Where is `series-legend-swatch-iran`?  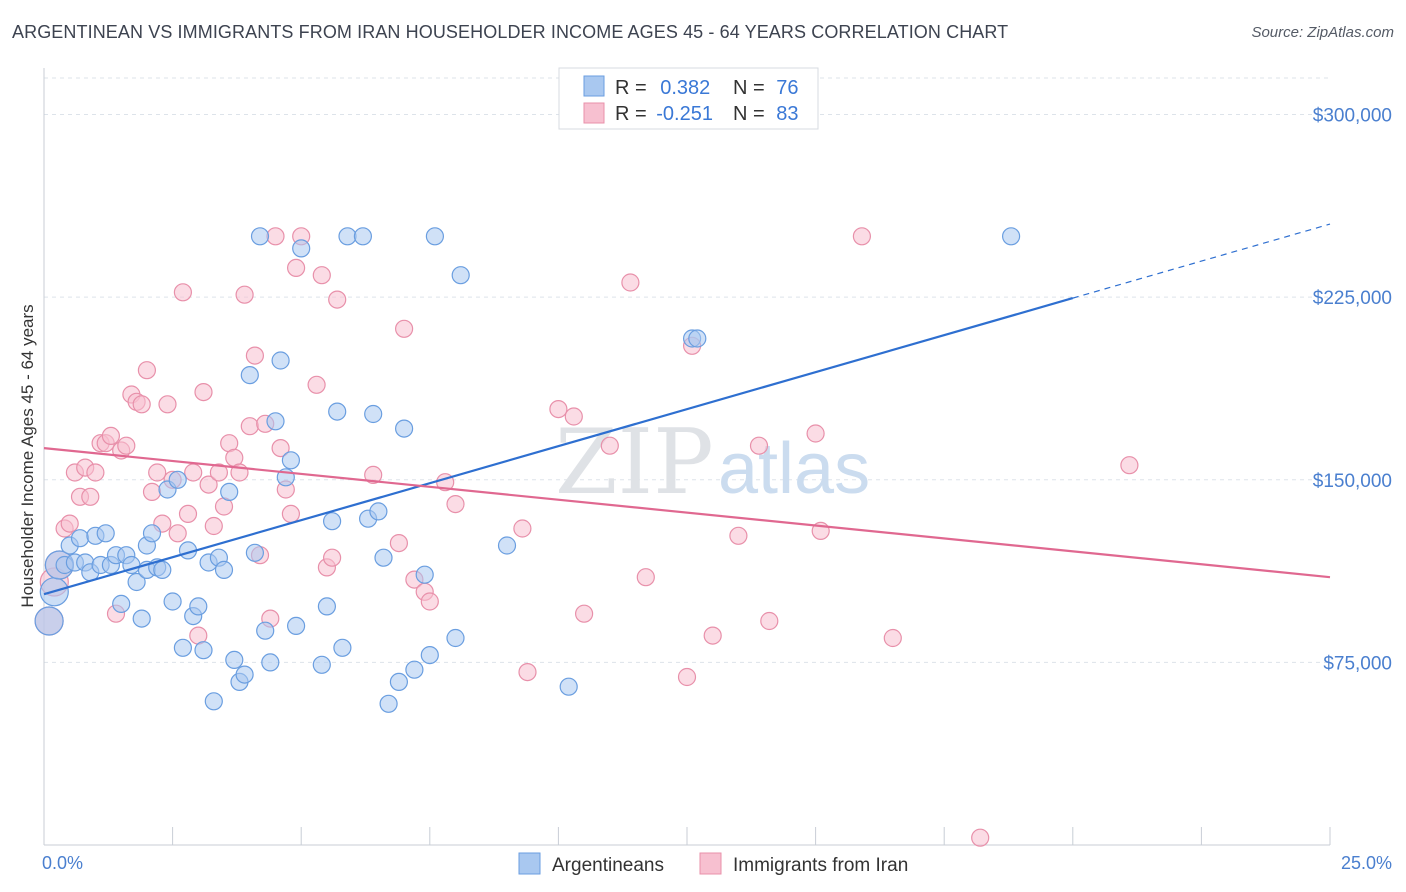
series-legend-swatch-iran is located at coordinates (710, 863).